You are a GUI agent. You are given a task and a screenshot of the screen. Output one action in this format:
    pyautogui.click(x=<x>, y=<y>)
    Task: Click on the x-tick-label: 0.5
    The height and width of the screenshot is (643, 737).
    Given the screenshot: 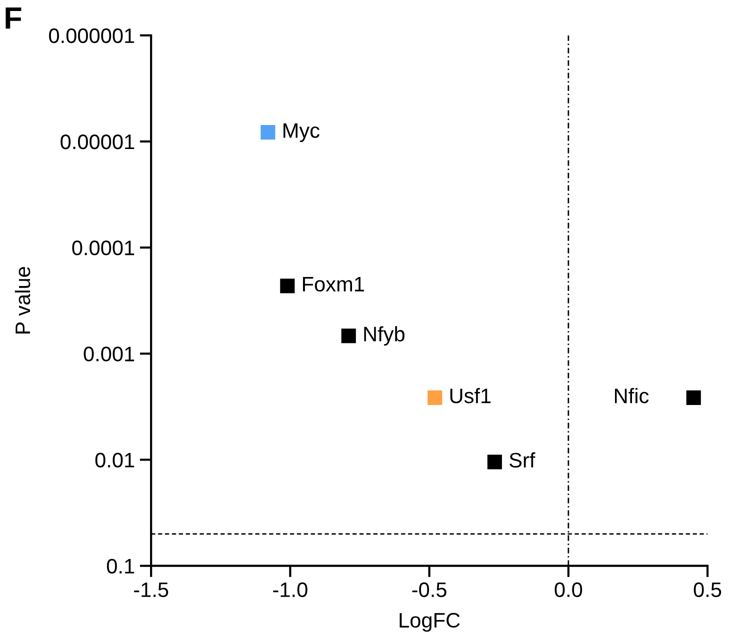 What is the action you would take?
    pyautogui.click(x=708, y=590)
    